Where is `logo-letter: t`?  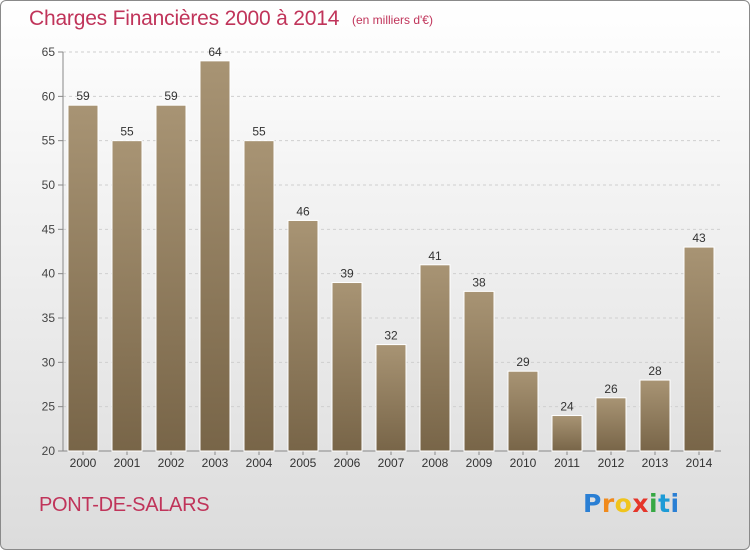
logo-letter: t is located at coordinates (664, 503).